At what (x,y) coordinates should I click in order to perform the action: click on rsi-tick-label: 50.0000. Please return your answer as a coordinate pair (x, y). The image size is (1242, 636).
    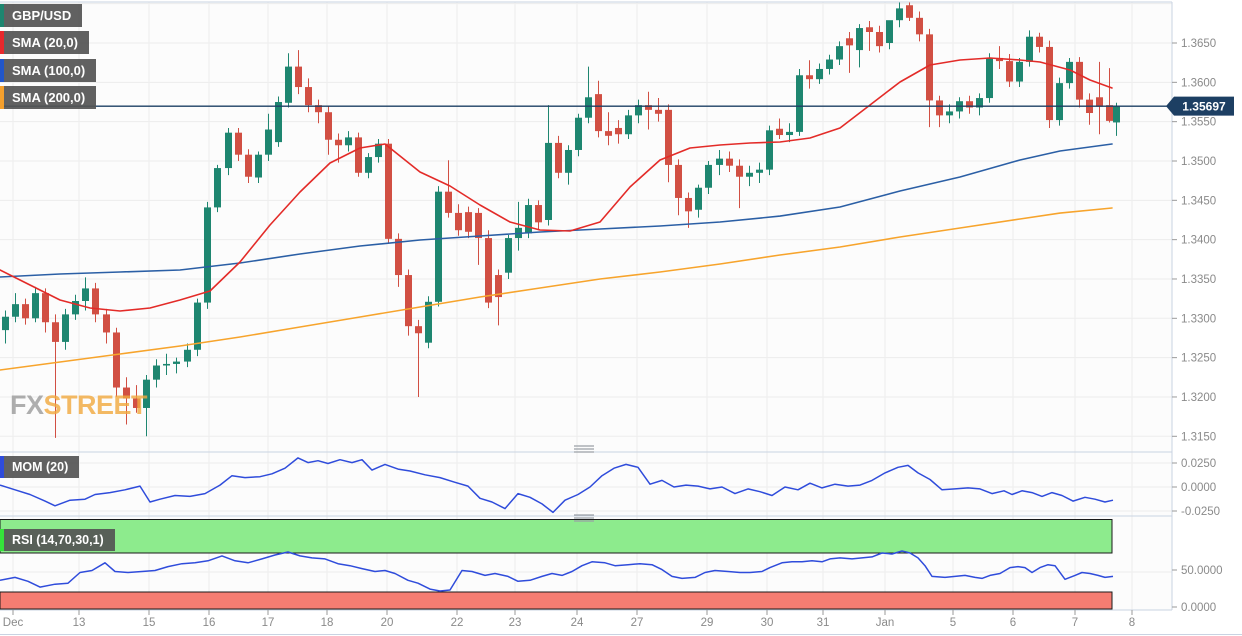
    Looking at the image, I should click on (1202, 571).